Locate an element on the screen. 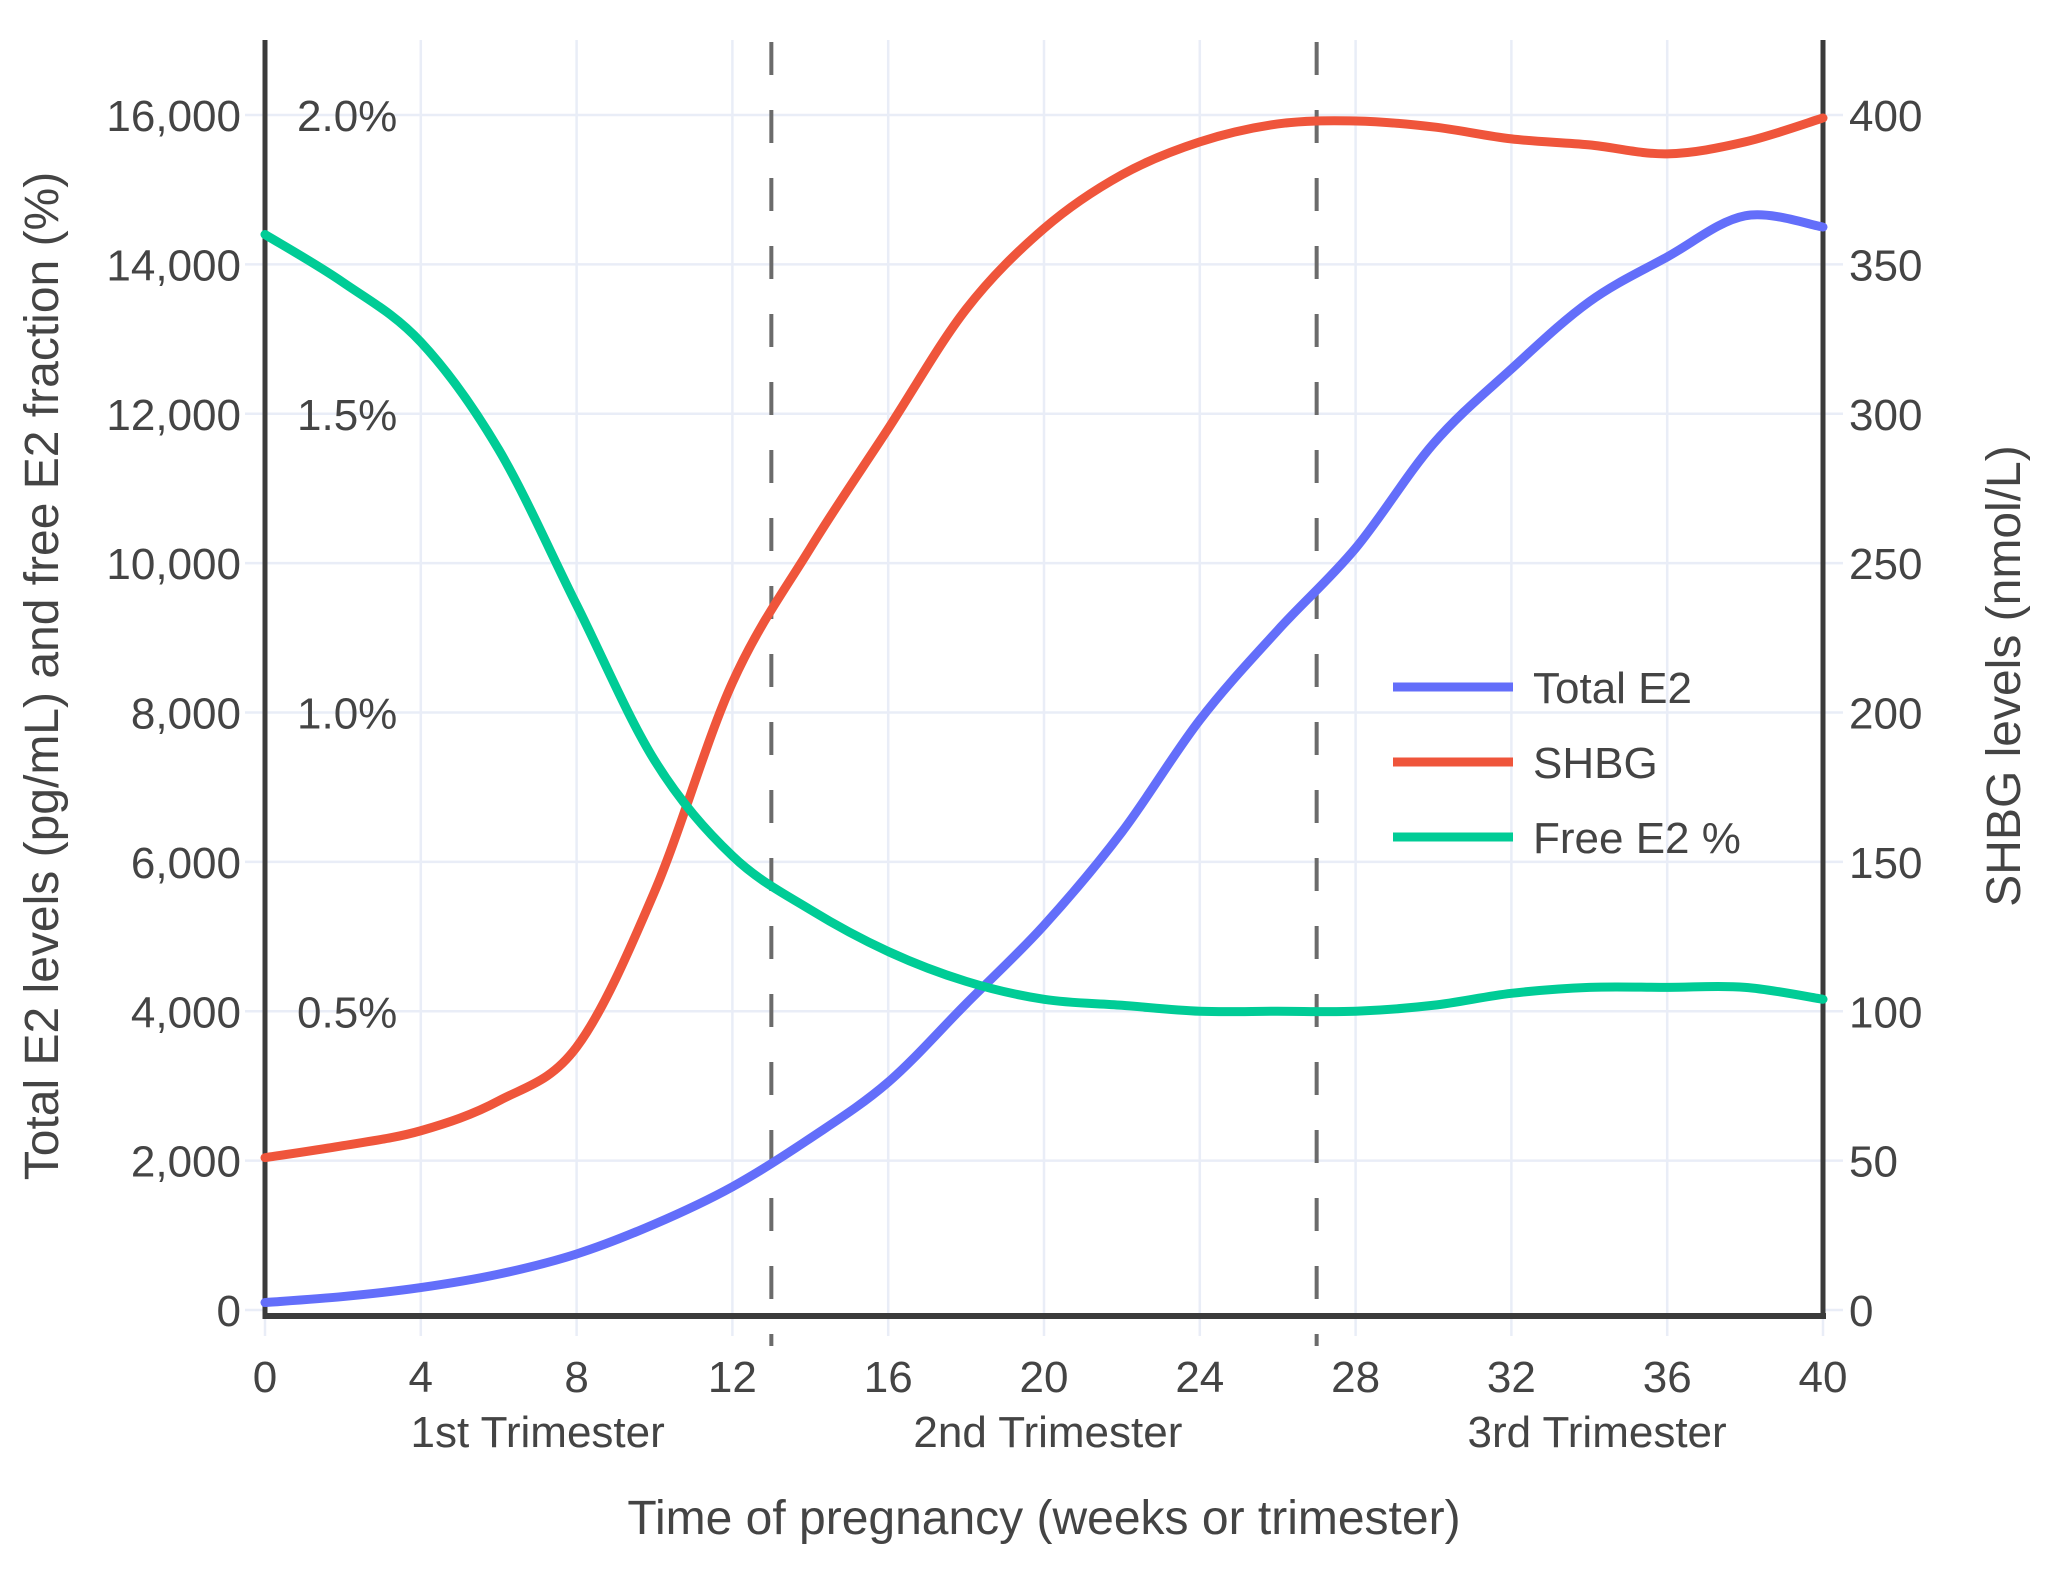 The image size is (2048, 1582). trimester-label: 2nd Trimester is located at coordinates (1047, 1432).